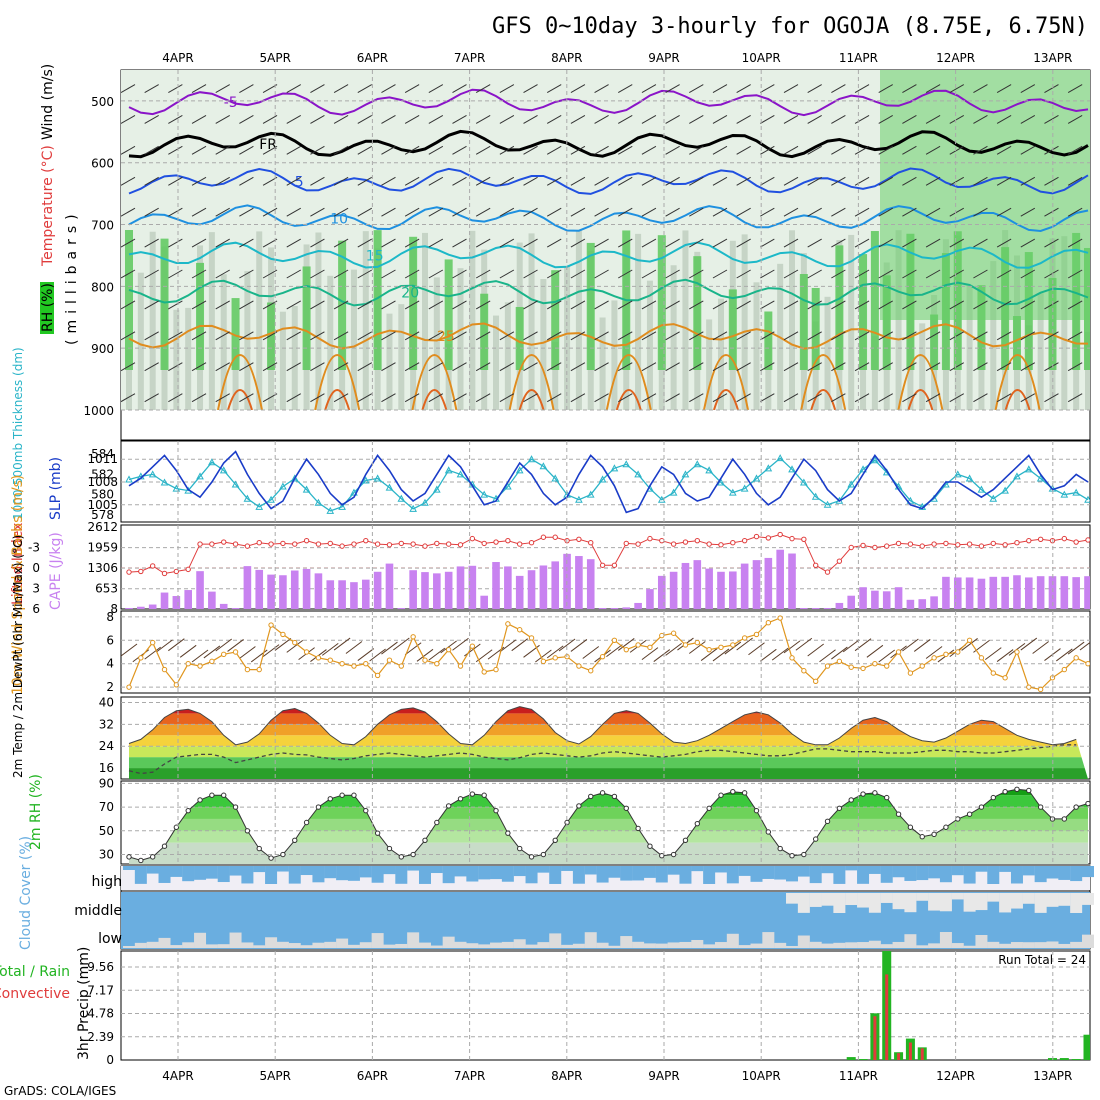  What do you see at coordinates (36, 568) in the screenshot?
I see `li-tick: 0` at bounding box center [36, 568].